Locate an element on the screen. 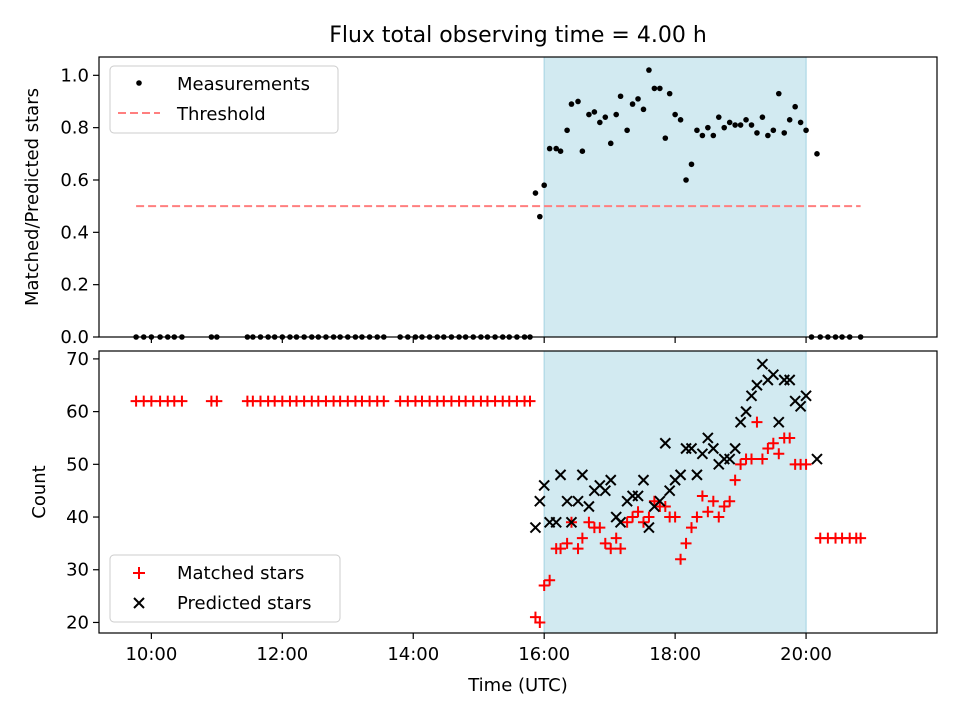 The height and width of the screenshot is (720, 960). y-tick-label: 30 is located at coordinates (77, 570).